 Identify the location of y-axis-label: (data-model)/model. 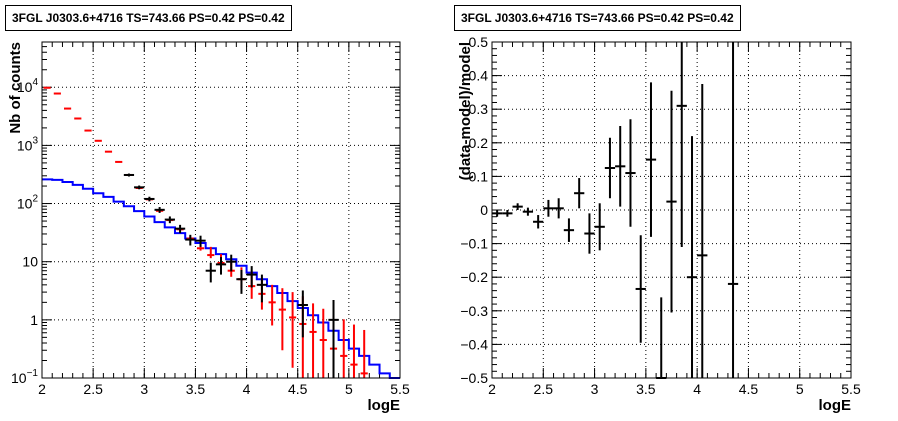
(465, 111).